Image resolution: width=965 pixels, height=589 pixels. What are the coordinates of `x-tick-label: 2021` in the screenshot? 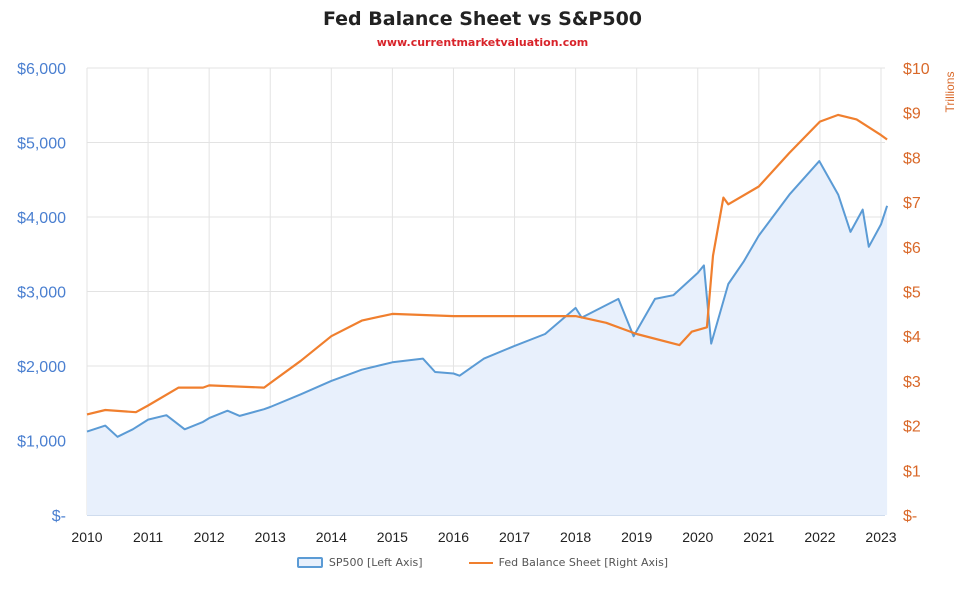 It's located at (758, 537).